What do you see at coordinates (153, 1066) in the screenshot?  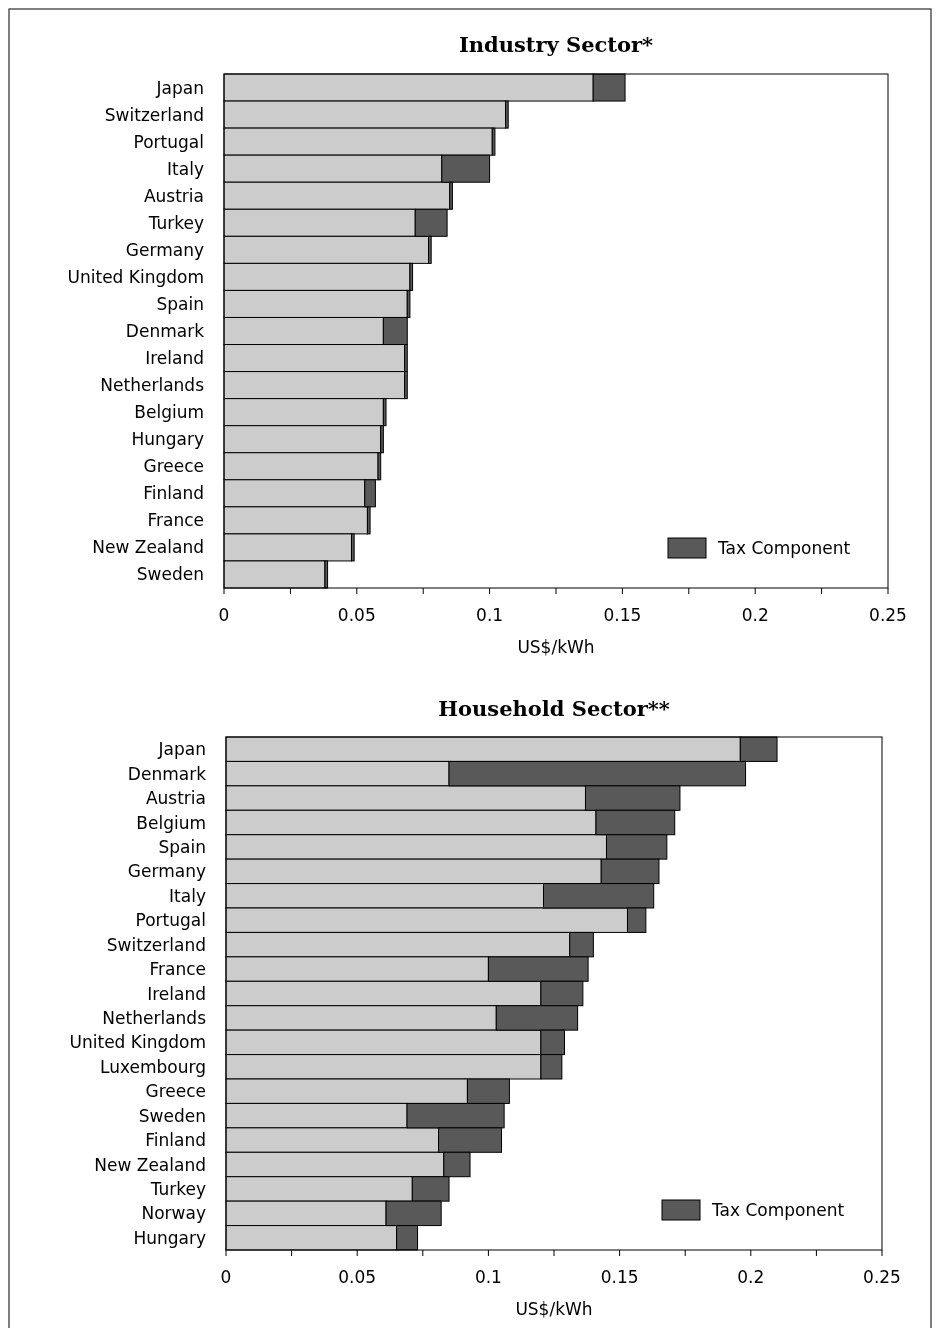 I see `y-tick-label: Luxembourg` at bounding box center [153, 1066].